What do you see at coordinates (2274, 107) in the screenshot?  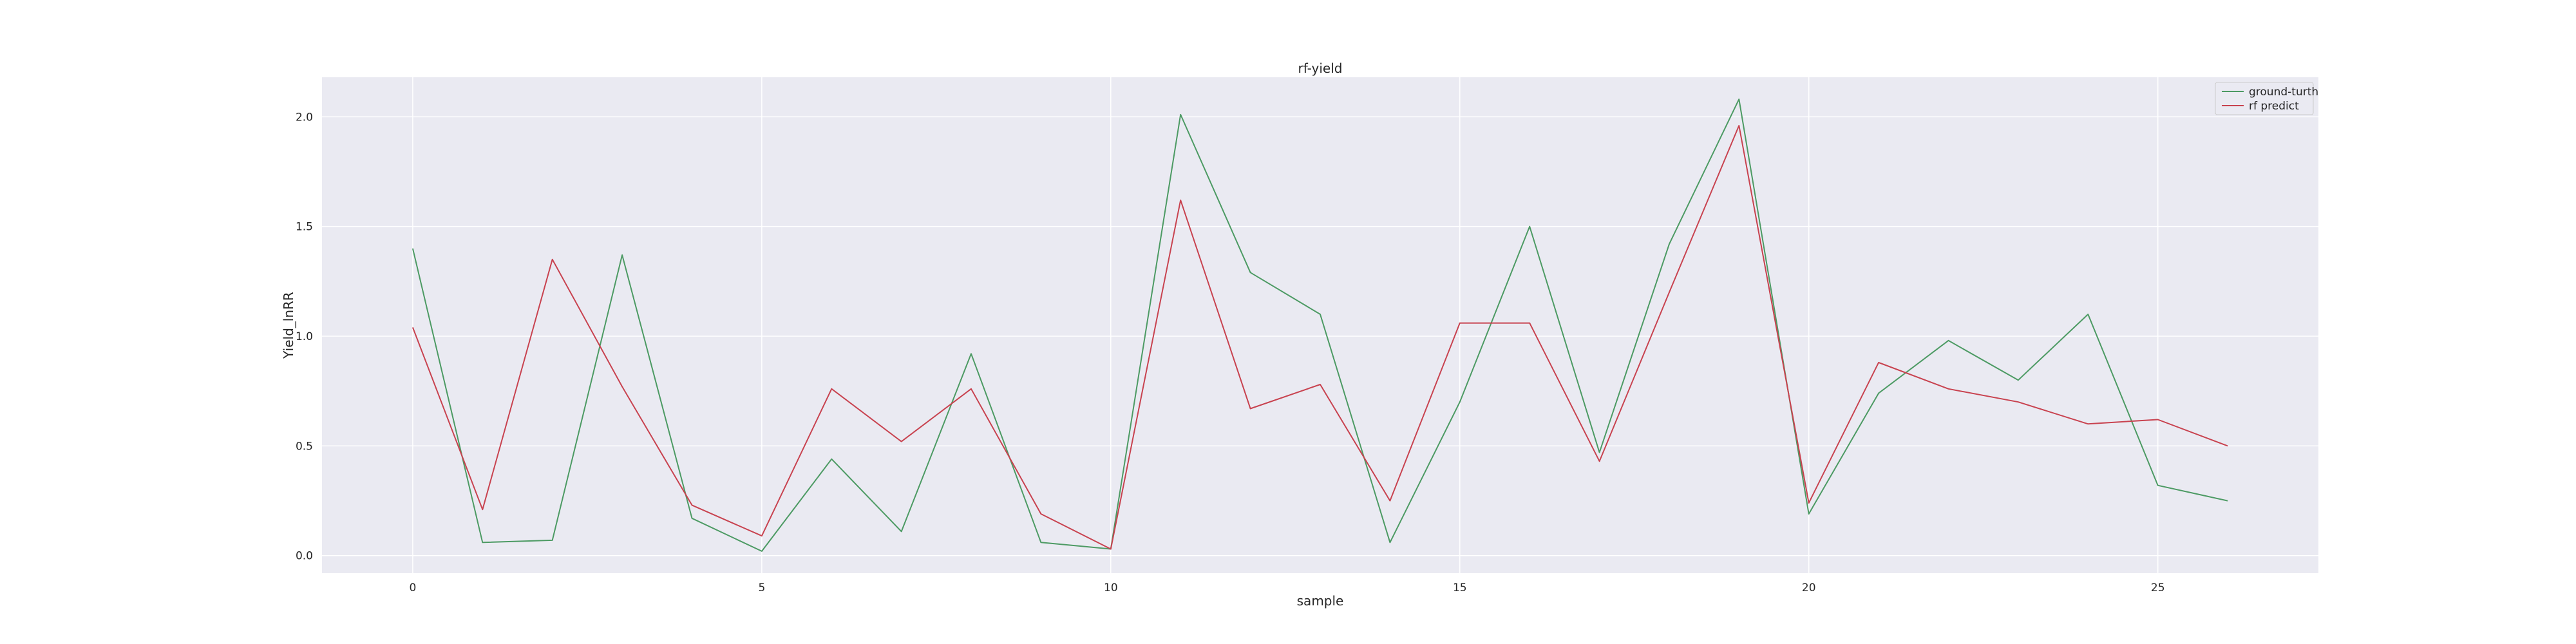 I see `legend-label-rf-predict: rf predict` at bounding box center [2274, 107].